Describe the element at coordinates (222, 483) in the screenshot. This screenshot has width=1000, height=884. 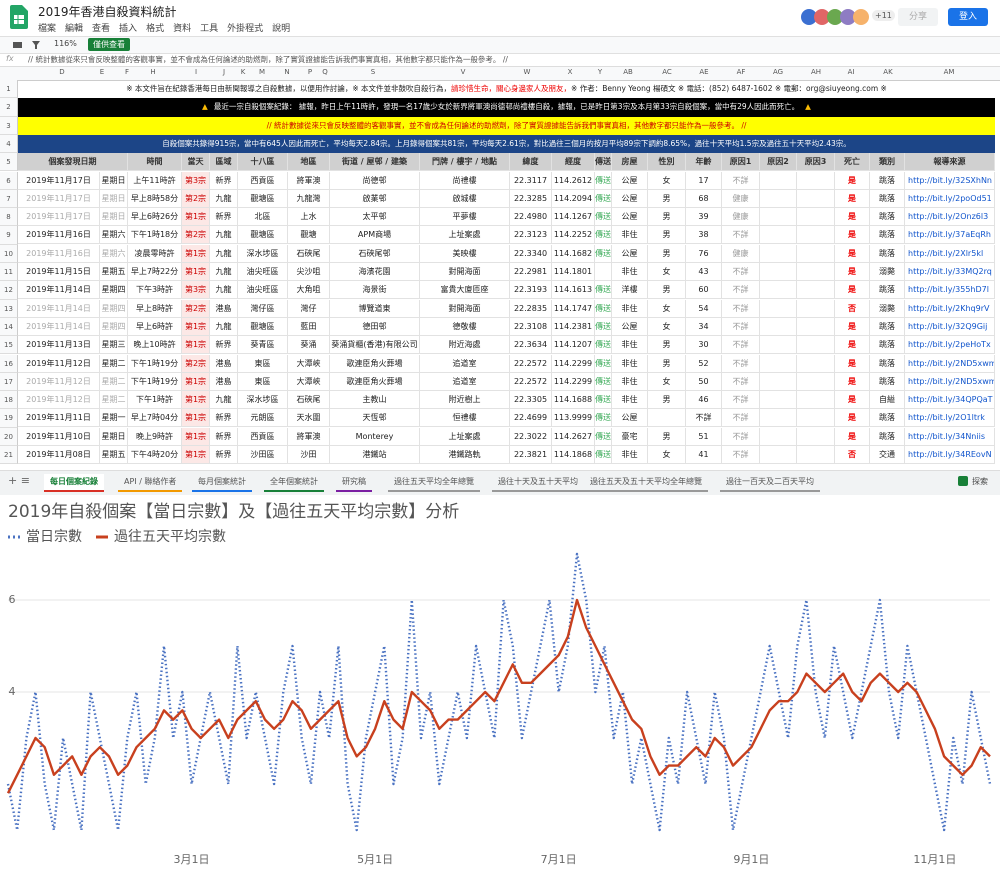
I see `sheet-tab: 每月個案統計` at that location.